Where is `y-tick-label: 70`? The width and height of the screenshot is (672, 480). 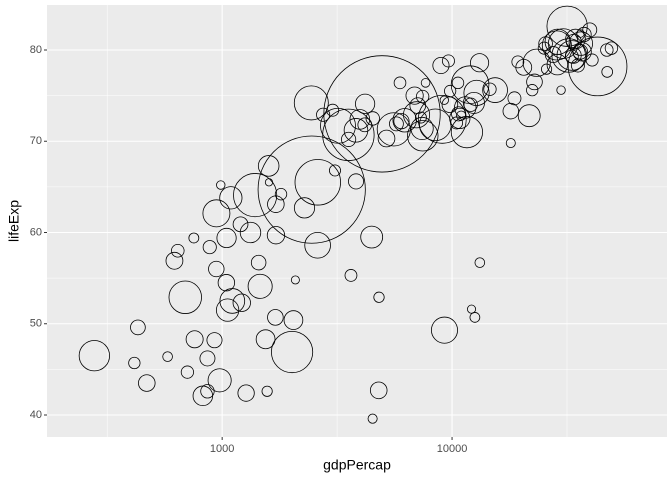 y-tick-label: 70 is located at coordinates (36, 141).